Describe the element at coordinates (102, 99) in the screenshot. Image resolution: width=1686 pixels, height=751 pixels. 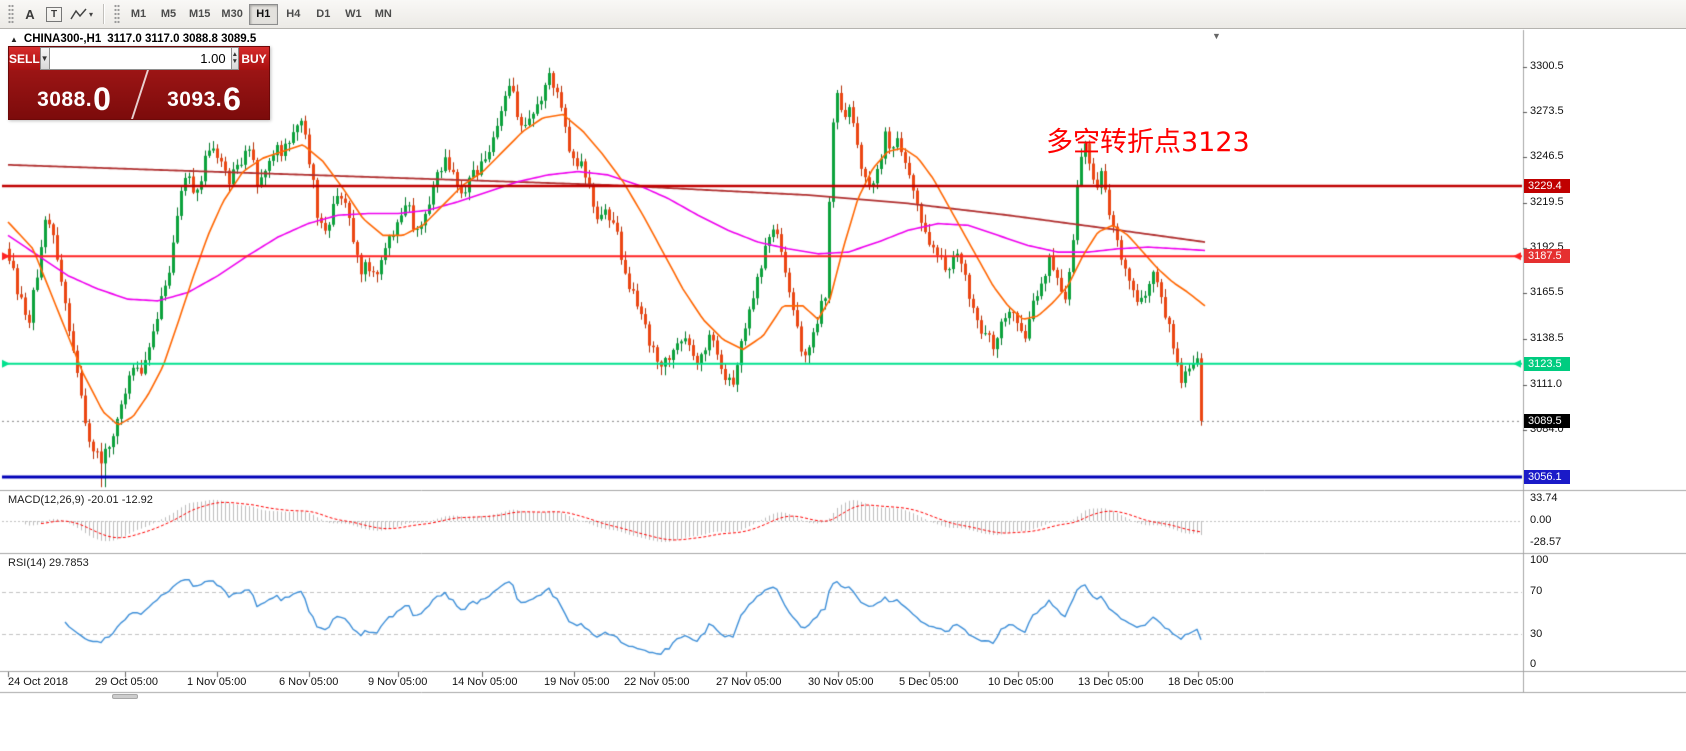
I see `bid-price-pips: 0` at that location.